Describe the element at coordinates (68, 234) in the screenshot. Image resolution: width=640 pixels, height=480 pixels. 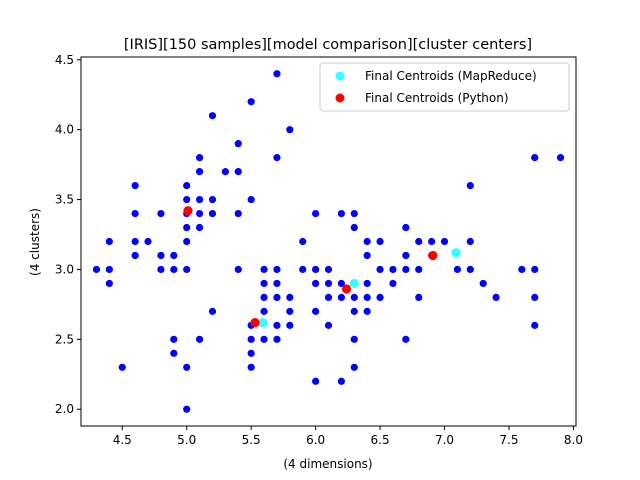
I see `y-axis: 2.0 2.5 3.0 3.5 4.0 4.5` at that location.